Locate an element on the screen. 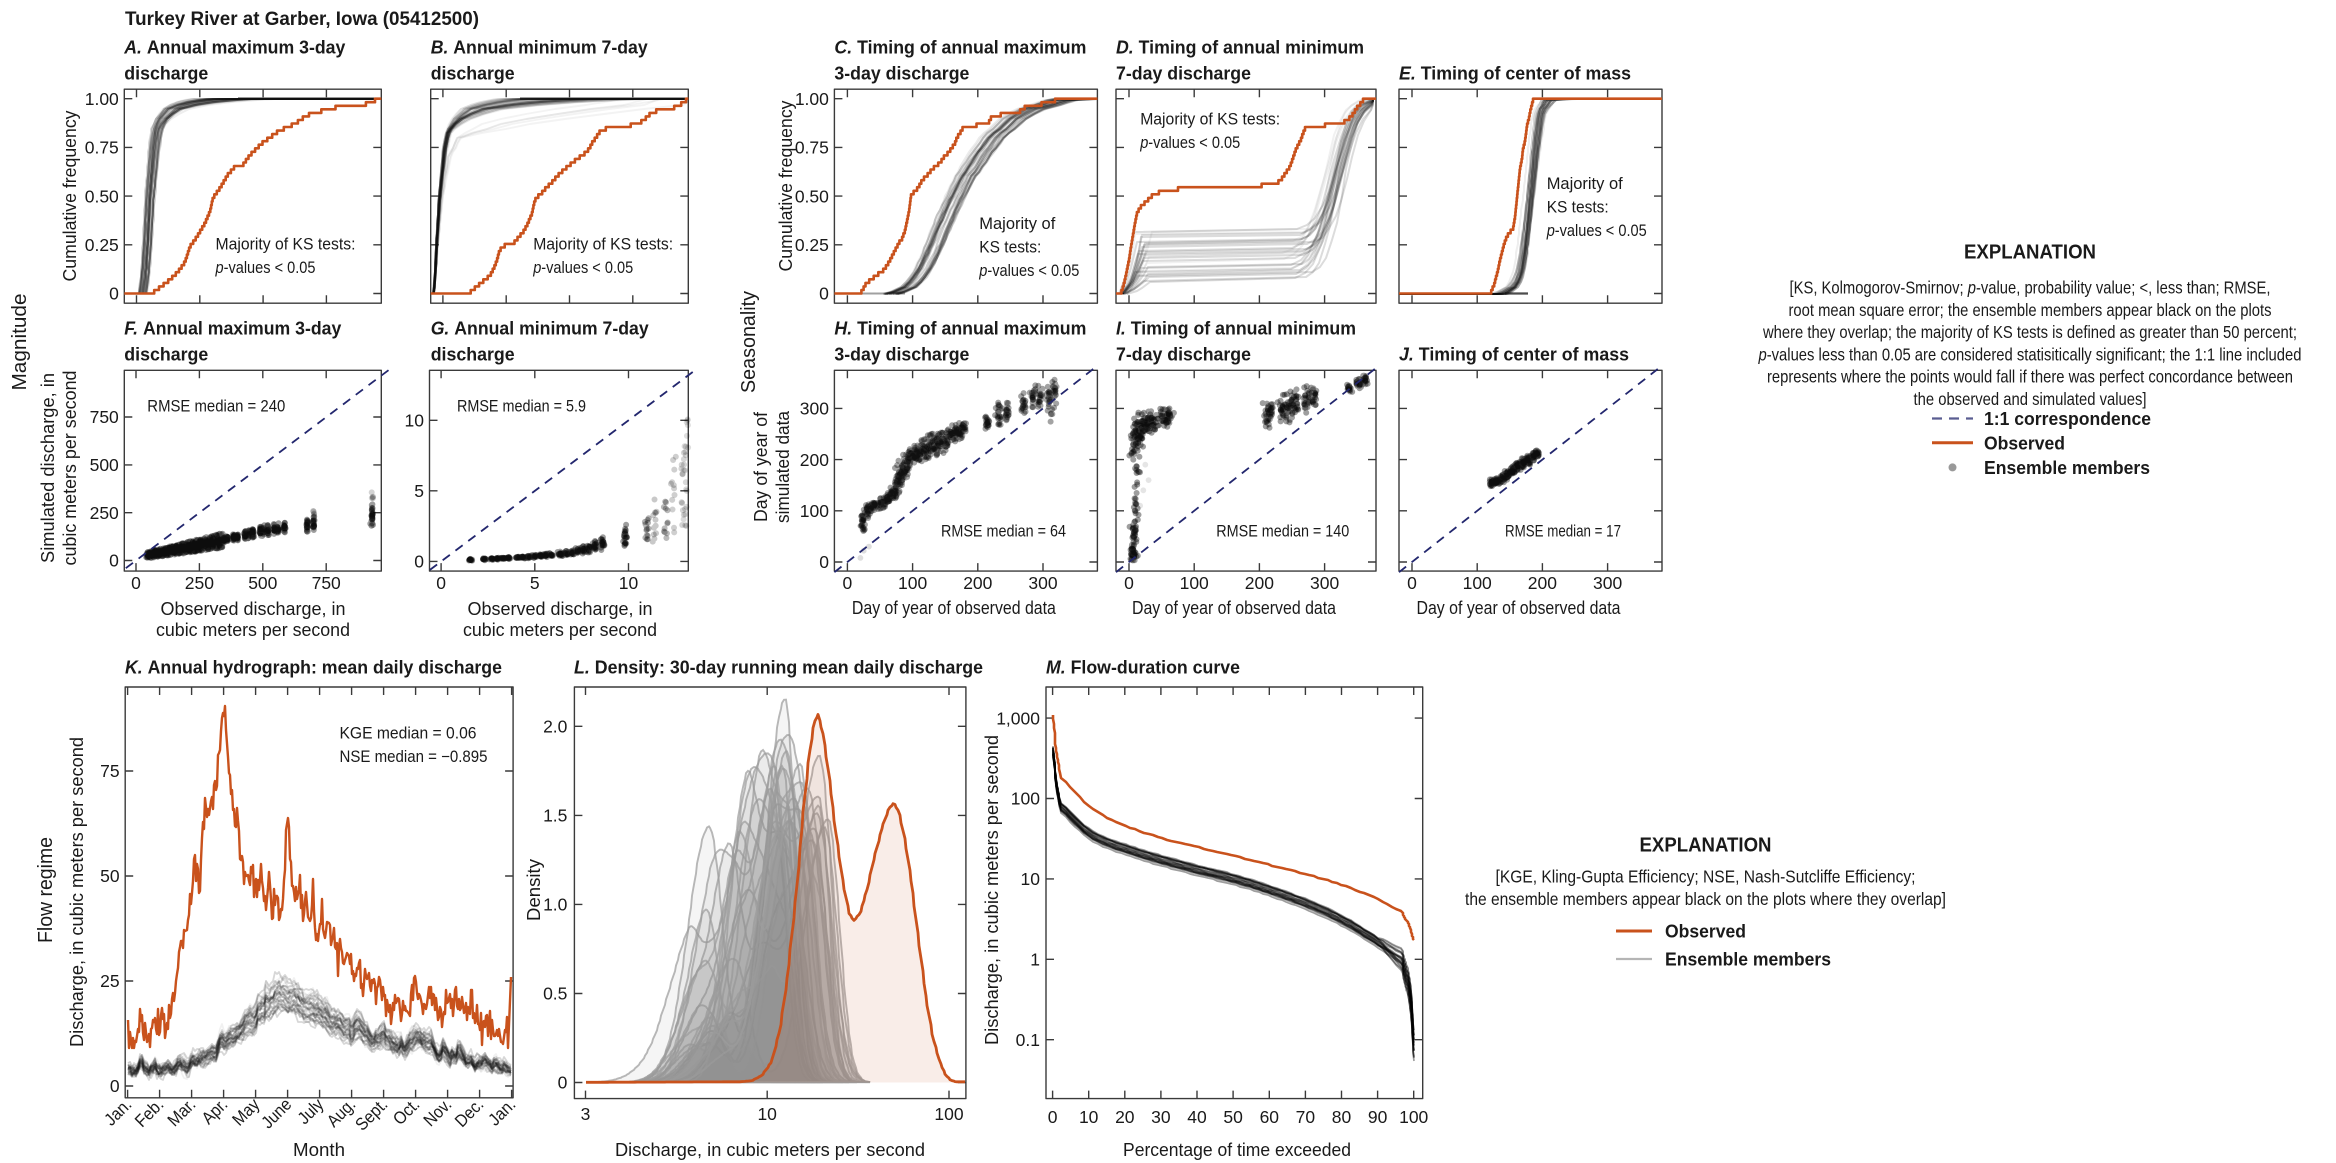 This screenshot has height=1163, width=2336. svg-text: D. Timing of annual minimum is located at coordinates (1240, 47).